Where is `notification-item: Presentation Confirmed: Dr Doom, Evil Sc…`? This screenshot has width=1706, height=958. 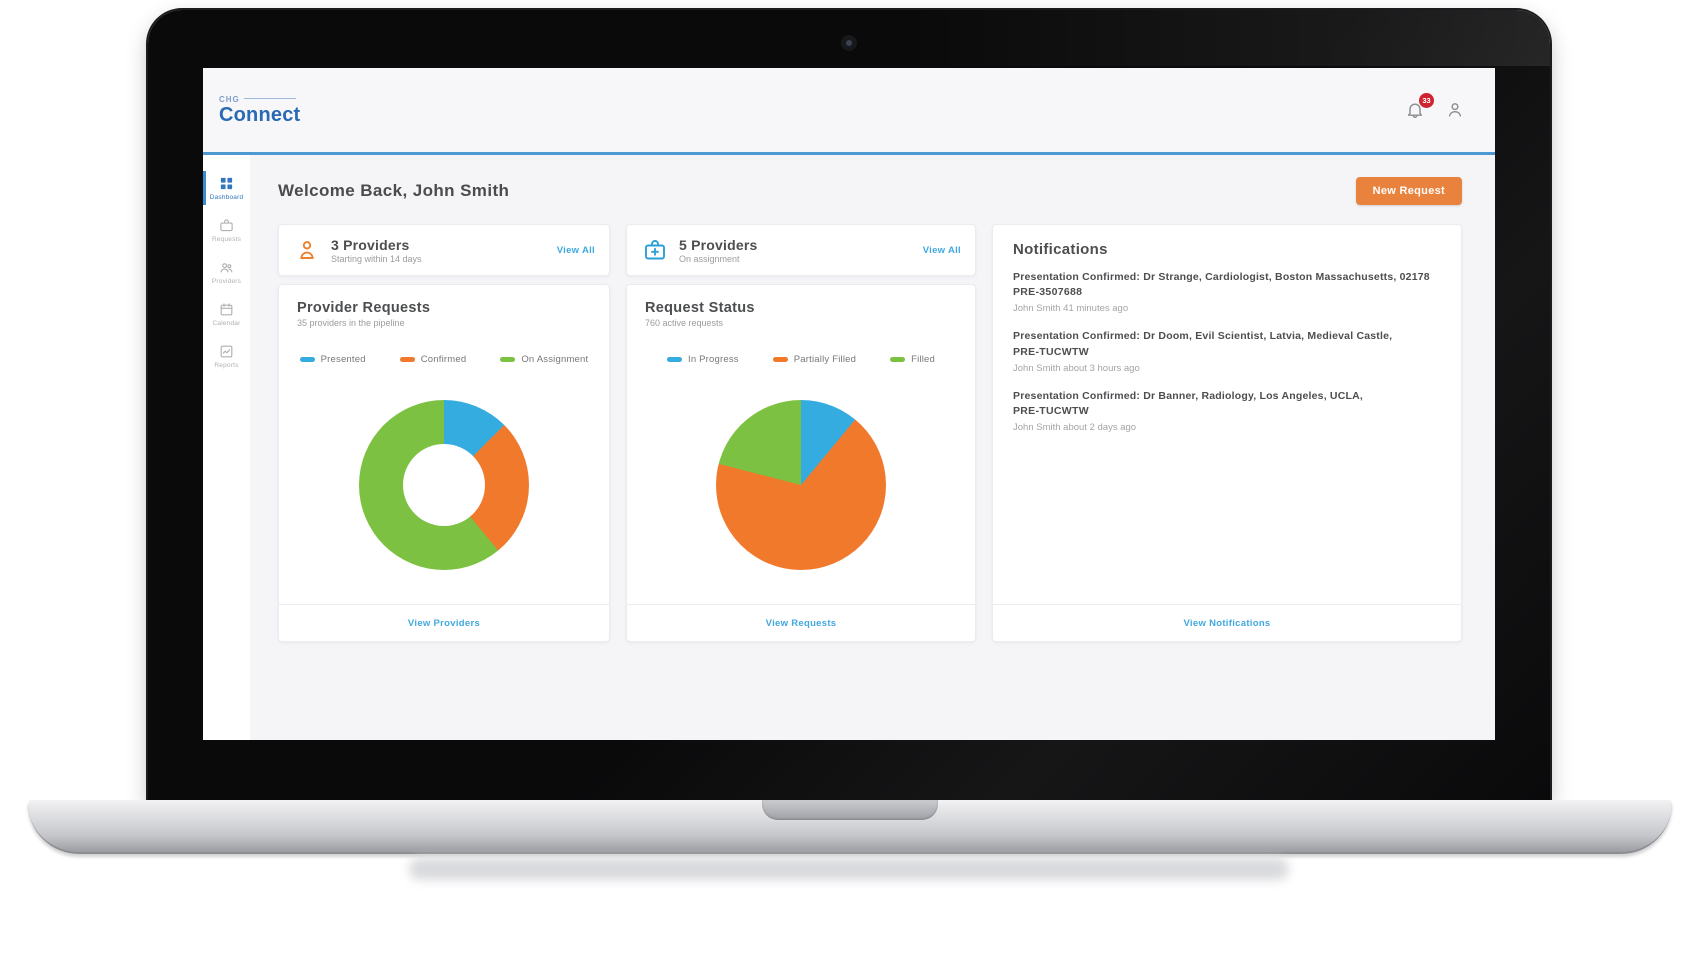 notification-item: Presentation Confirmed: Dr Doom, Evil Sc… is located at coordinates (1227, 351).